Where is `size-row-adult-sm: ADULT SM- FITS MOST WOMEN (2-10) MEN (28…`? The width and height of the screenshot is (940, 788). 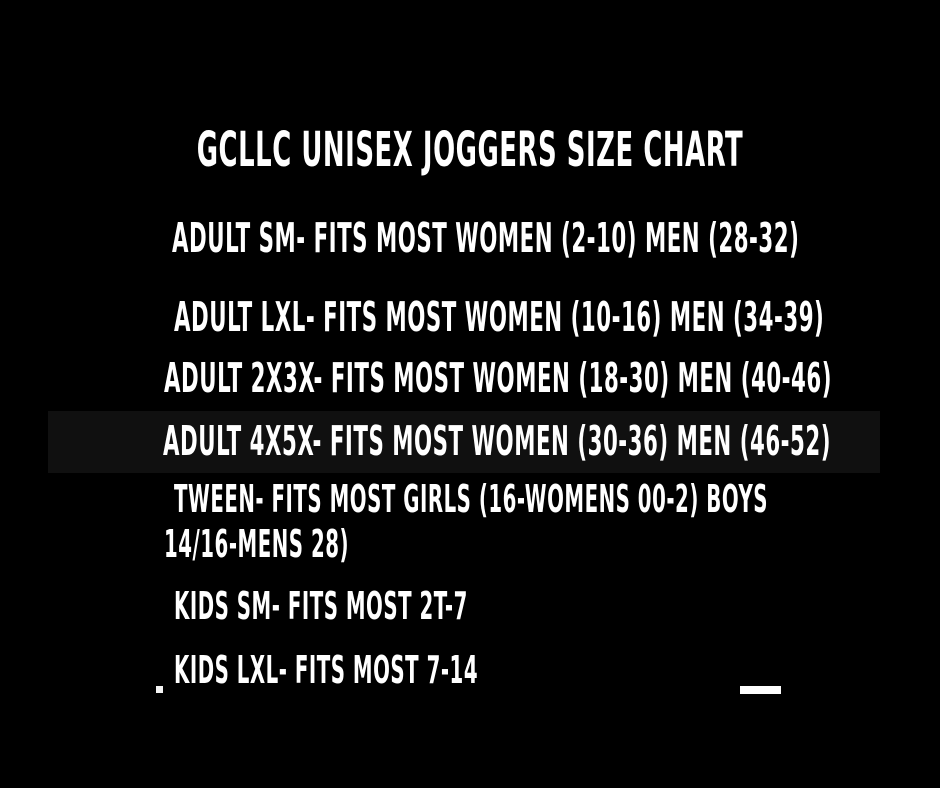 size-row-adult-sm: ADULT SM- FITS MOST WOMEN (2-10) MEN (28… is located at coordinates (486, 238).